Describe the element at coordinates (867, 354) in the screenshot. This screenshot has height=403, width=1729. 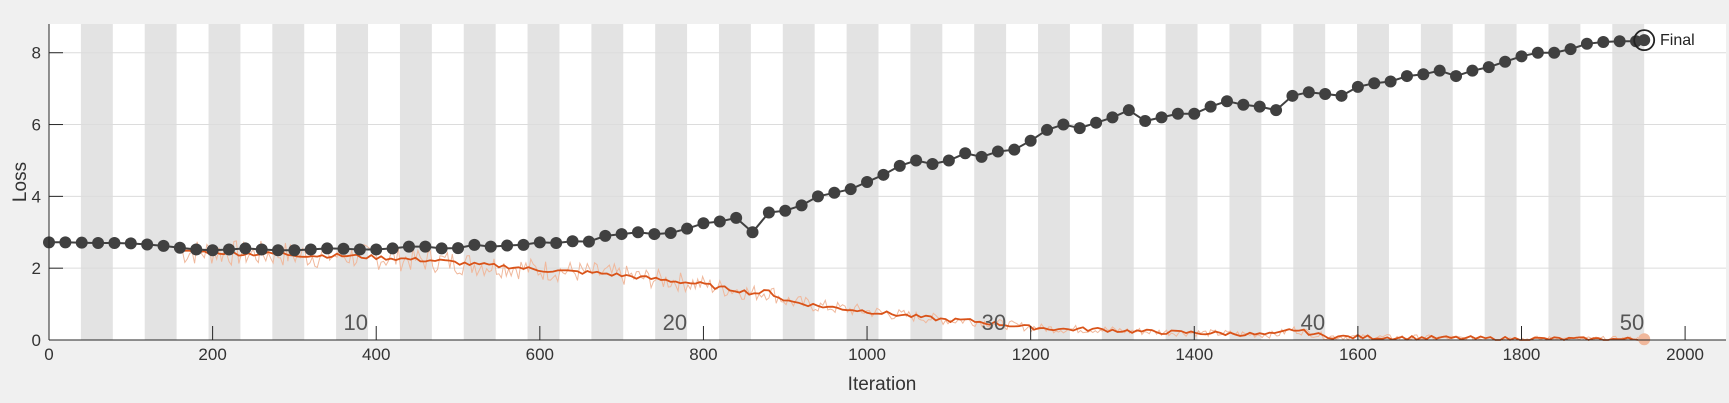
I see `x-tick-label: 1000` at that location.